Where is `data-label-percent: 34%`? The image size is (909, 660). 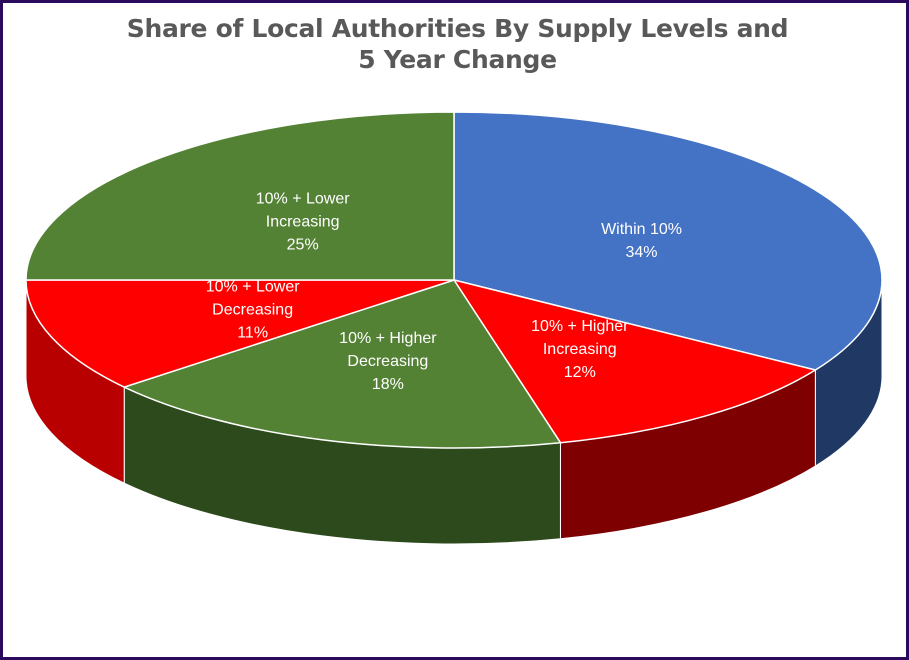
data-label-percent: 34% is located at coordinates (642, 252).